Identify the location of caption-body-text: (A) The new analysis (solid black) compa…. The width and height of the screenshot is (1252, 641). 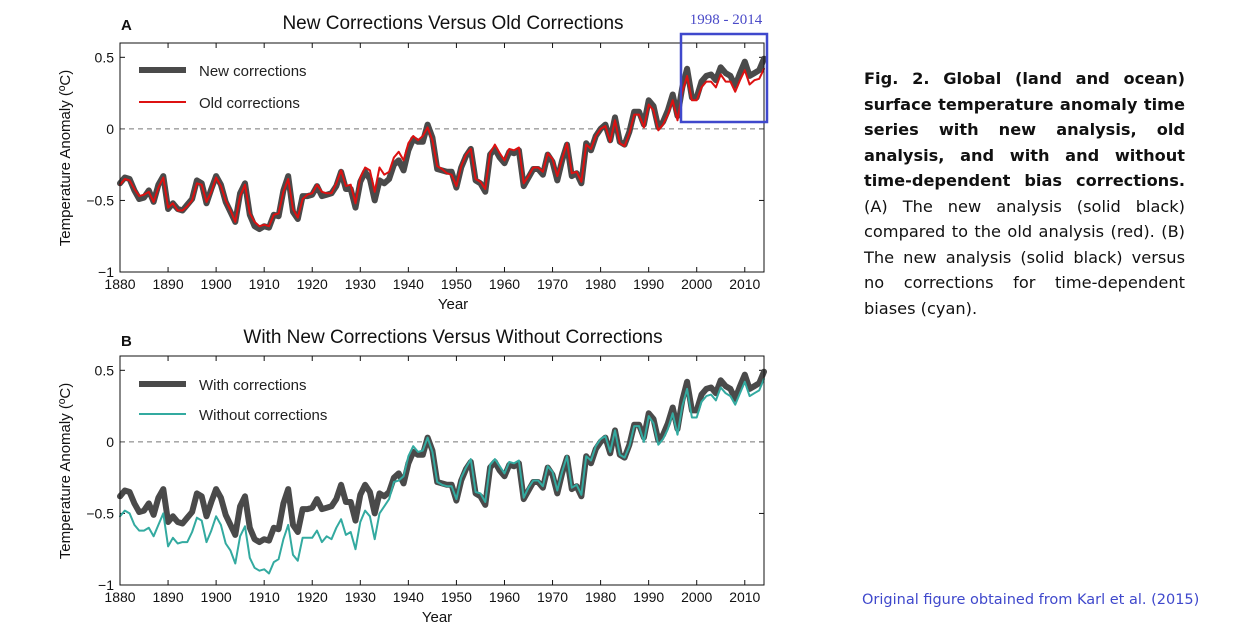
(1024, 257).